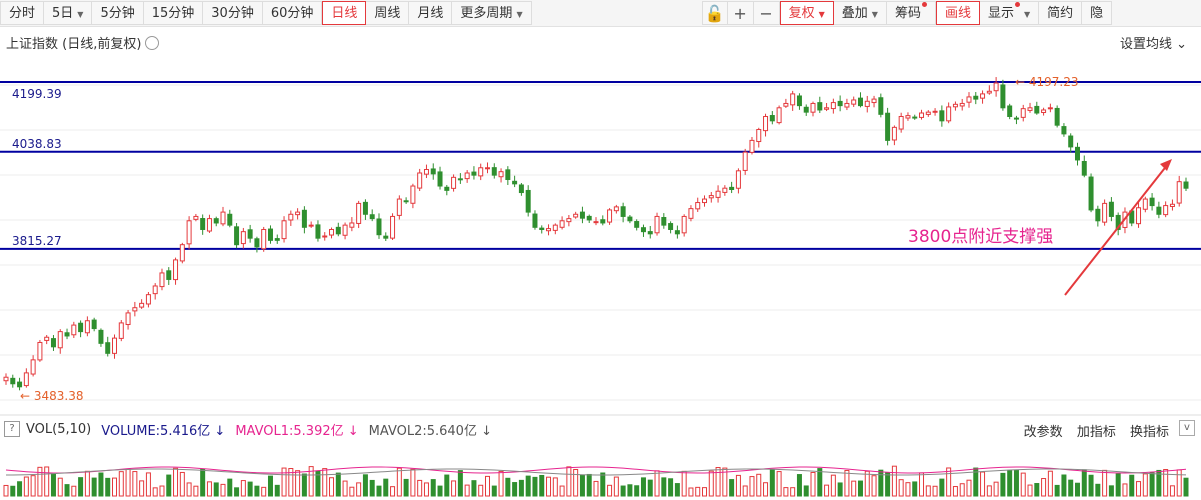  I want to click on period-tab-4: 30分钟, so click(233, 13).